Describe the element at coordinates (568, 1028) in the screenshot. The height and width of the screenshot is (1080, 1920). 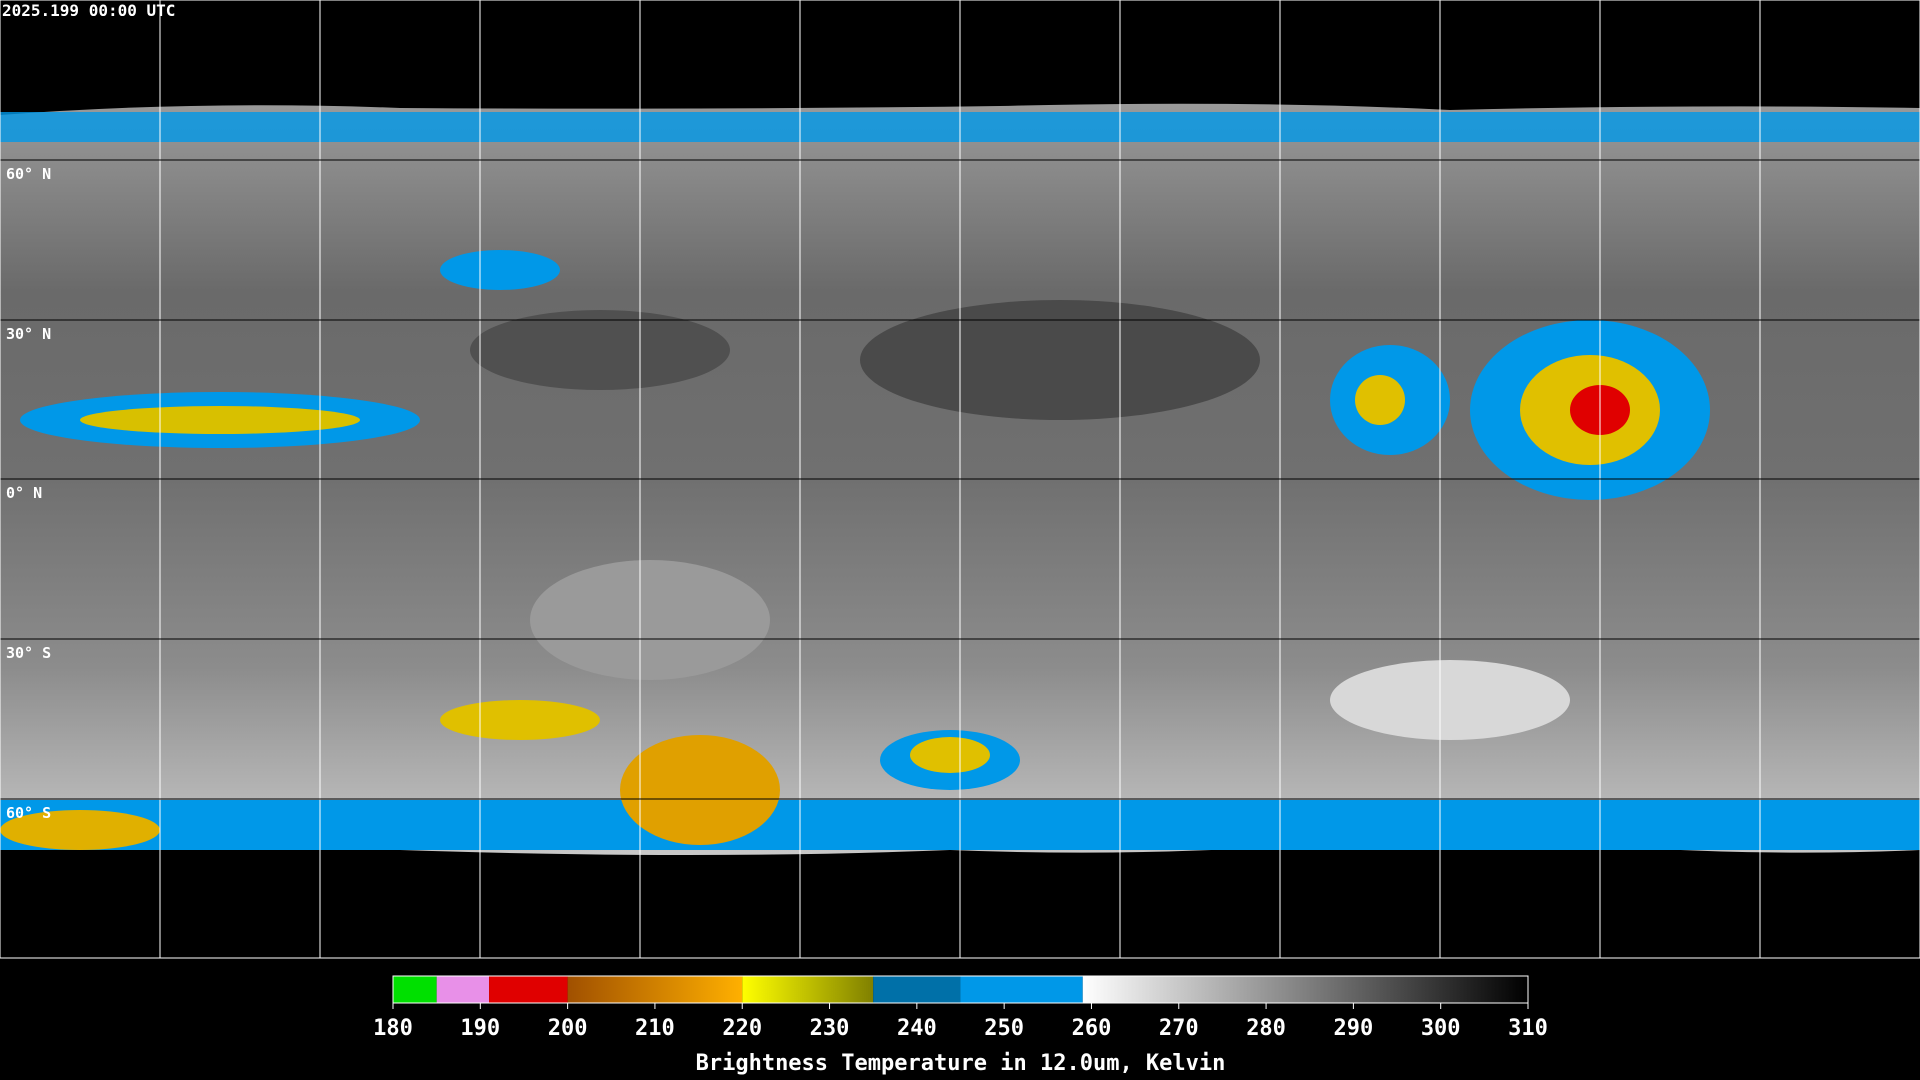
I see `colorbar-tick-label: 200` at that location.